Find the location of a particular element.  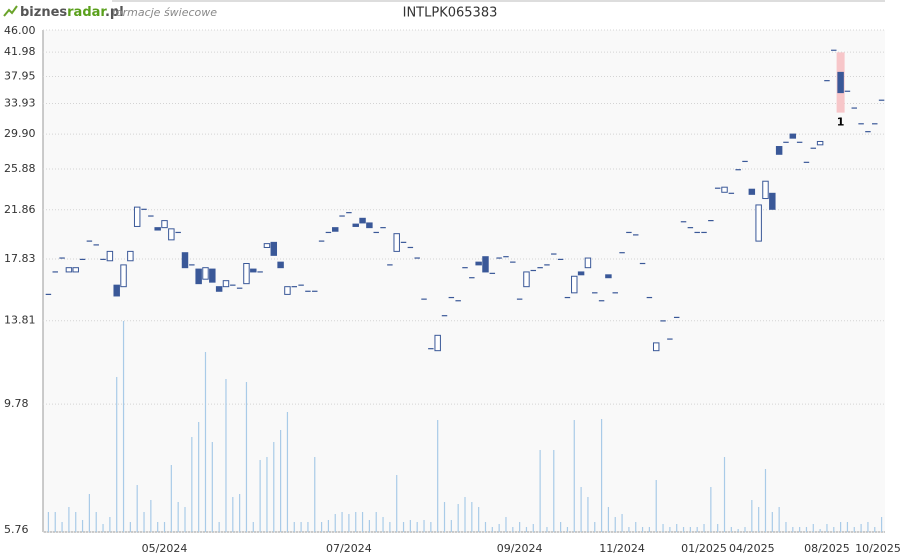

x-tick-label: 05/2024 is located at coordinates (165, 548).